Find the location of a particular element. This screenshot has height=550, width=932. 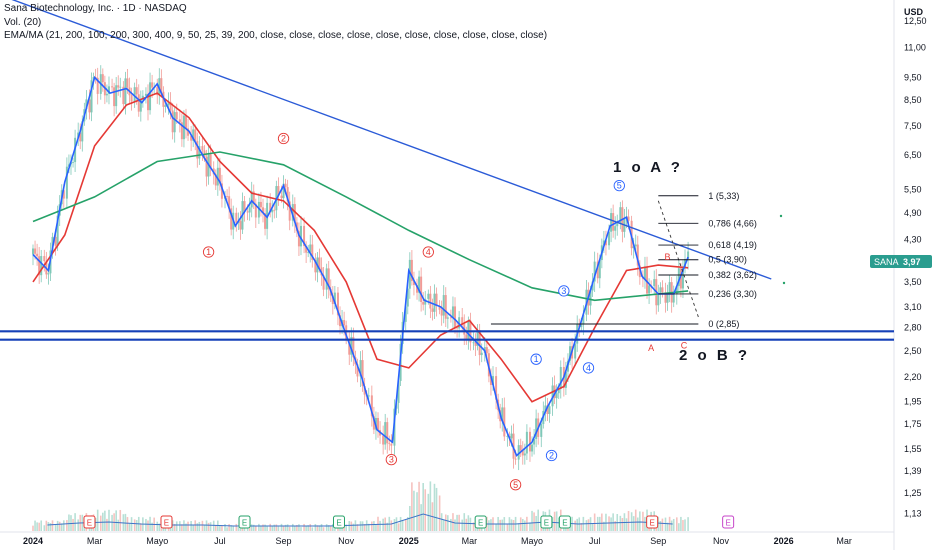

wave-label: A is located at coordinates (651, 348).